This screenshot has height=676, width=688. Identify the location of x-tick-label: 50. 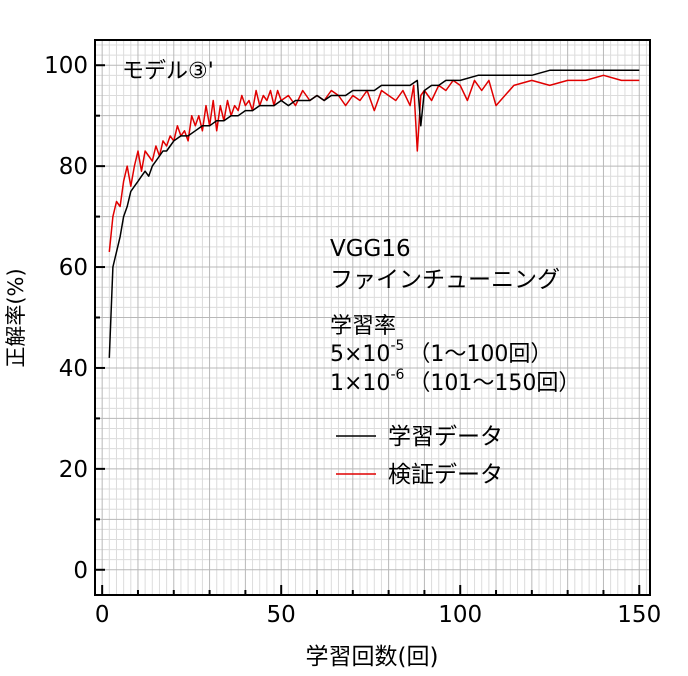
(281, 615).